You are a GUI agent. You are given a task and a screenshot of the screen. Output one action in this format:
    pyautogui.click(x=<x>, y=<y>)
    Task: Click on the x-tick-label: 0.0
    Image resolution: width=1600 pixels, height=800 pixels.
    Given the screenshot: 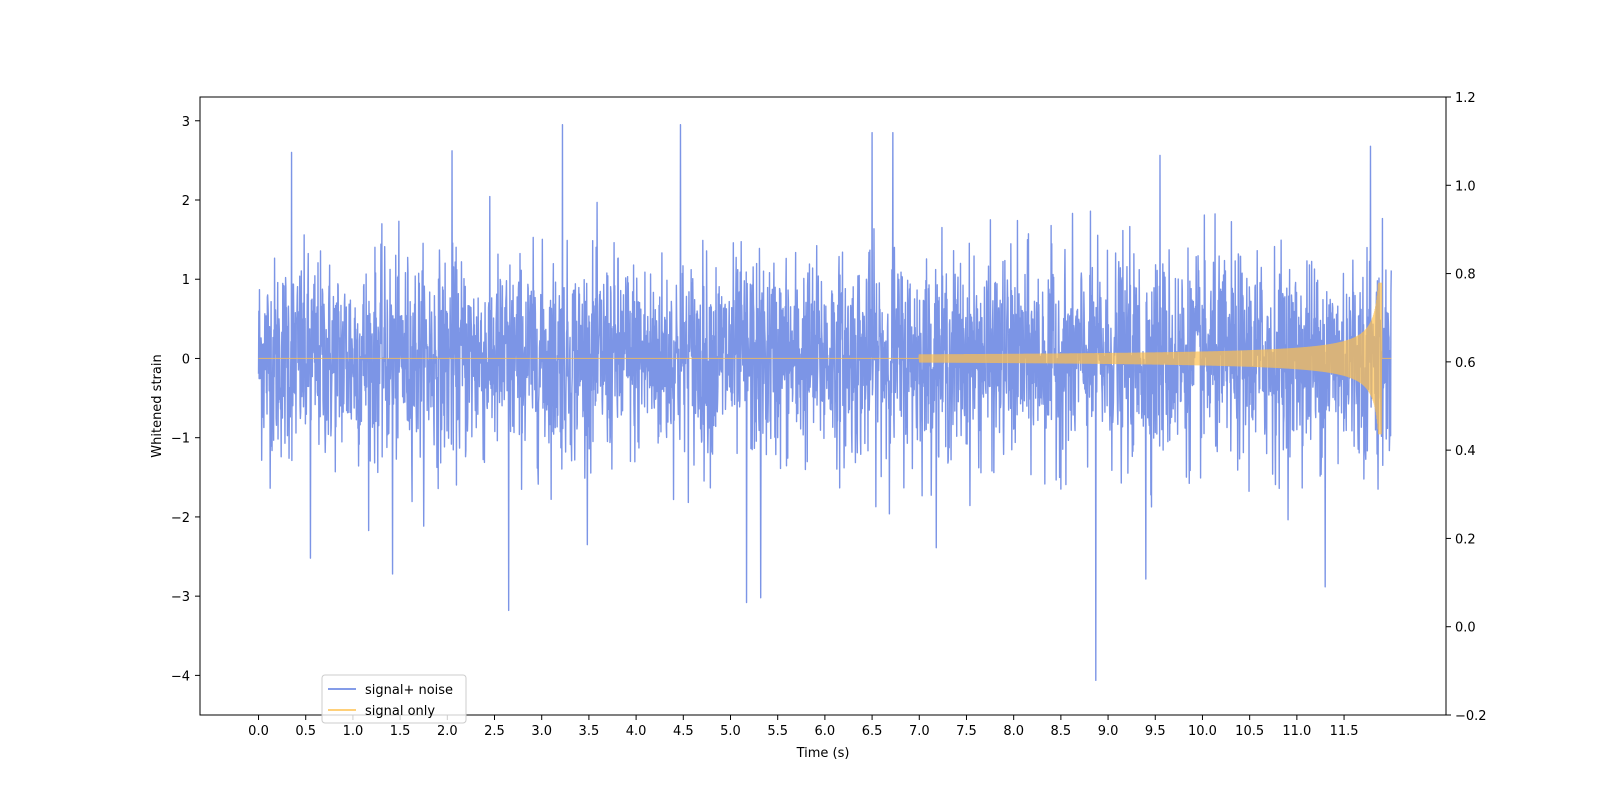 What is the action you would take?
    pyautogui.click(x=258, y=731)
    